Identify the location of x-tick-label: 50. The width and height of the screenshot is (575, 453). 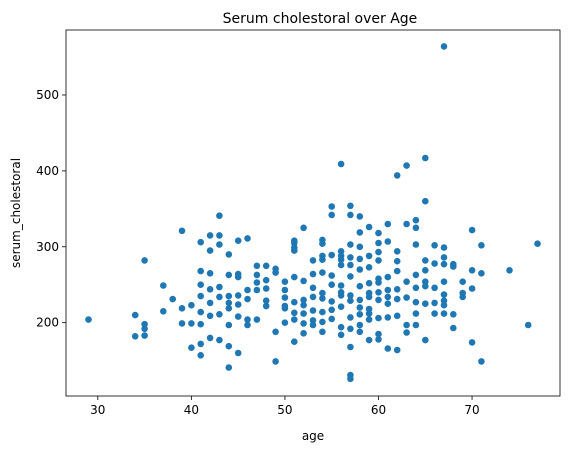
(284, 410).